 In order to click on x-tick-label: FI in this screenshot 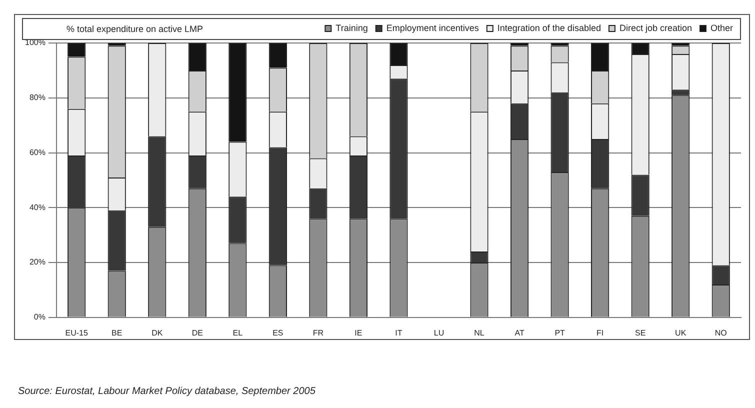, I will do `click(600, 333)`.